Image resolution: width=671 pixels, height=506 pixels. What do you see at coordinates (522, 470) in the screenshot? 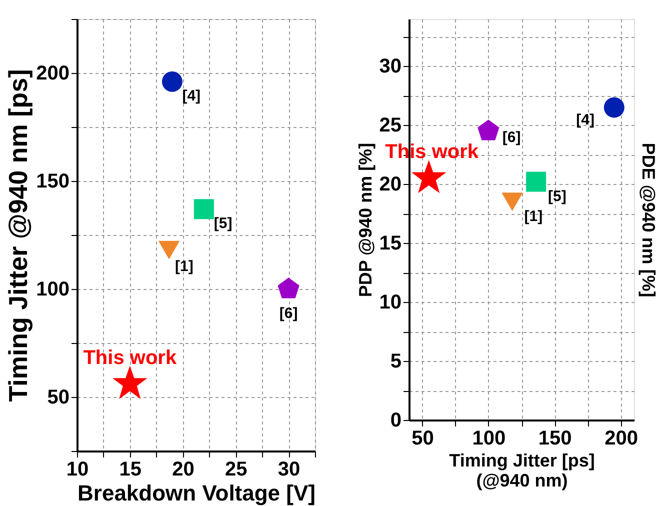
I see `x-axis-title: Timing Jitter [ps] (@940 nm)` at bounding box center [522, 470].